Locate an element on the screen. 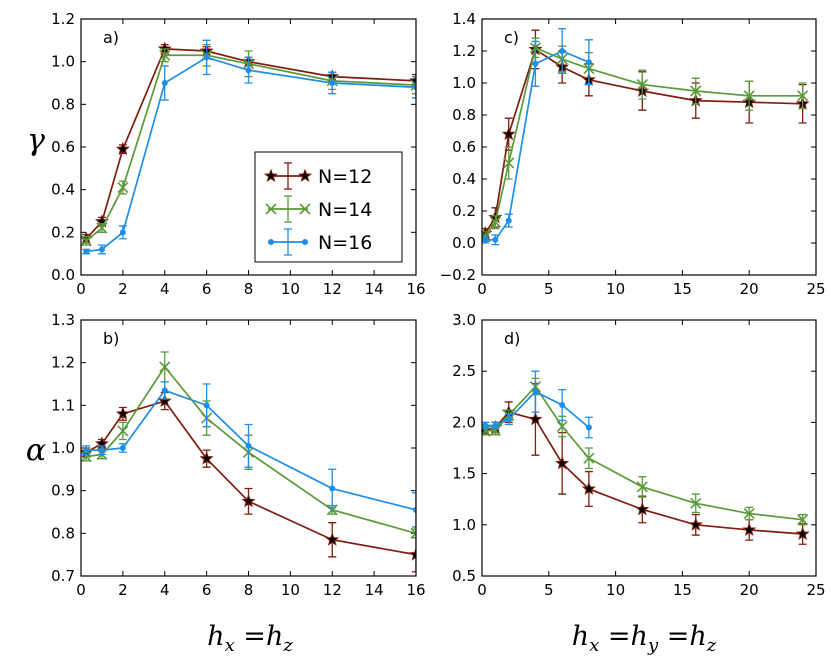  error-bar is located at coordinates (414, 510).